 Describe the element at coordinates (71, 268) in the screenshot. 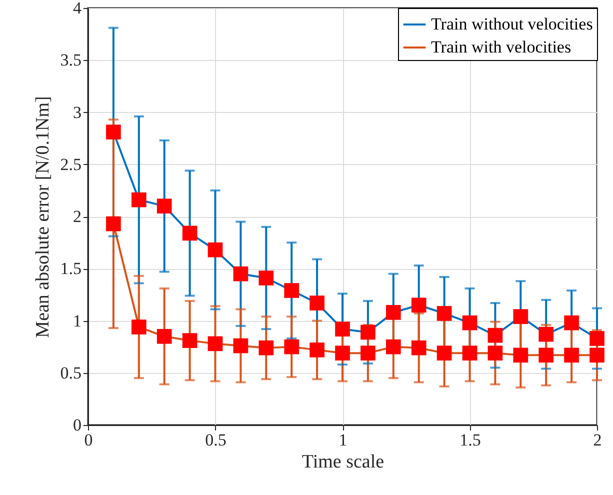

I see `y-tick-label: 1.5` at that location.